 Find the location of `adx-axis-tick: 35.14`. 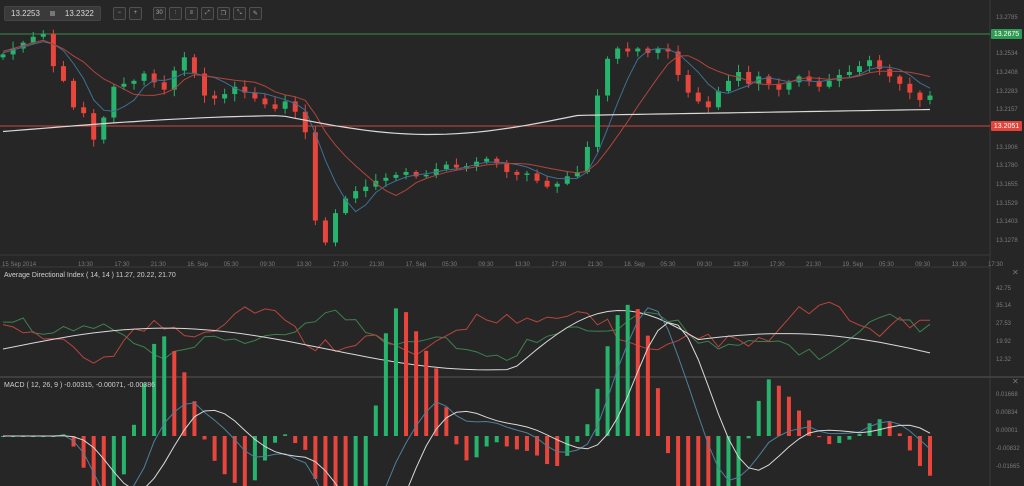

adx-axis-tick: 35.14 is located at coordinates (1004, 306).